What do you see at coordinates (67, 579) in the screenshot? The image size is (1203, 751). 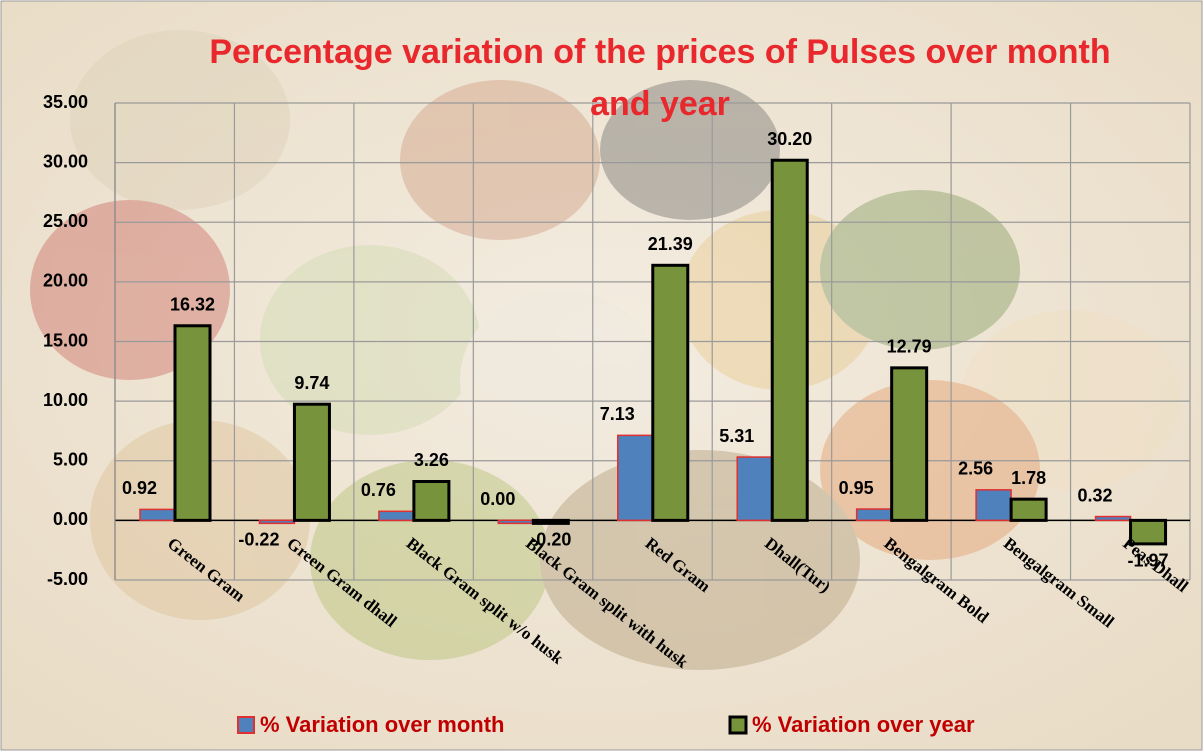 I see `y-tick-label: -5.00` at bounding box center [67, 579].